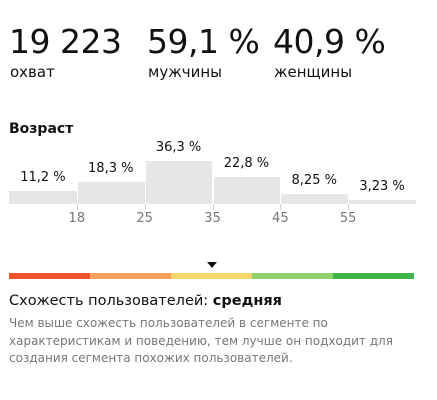 This screenshot has height=400, width=437. Describe the element at coordinates (111, 169) in the screenshot. I see `age-bar-label: 18,3 %` at that location.